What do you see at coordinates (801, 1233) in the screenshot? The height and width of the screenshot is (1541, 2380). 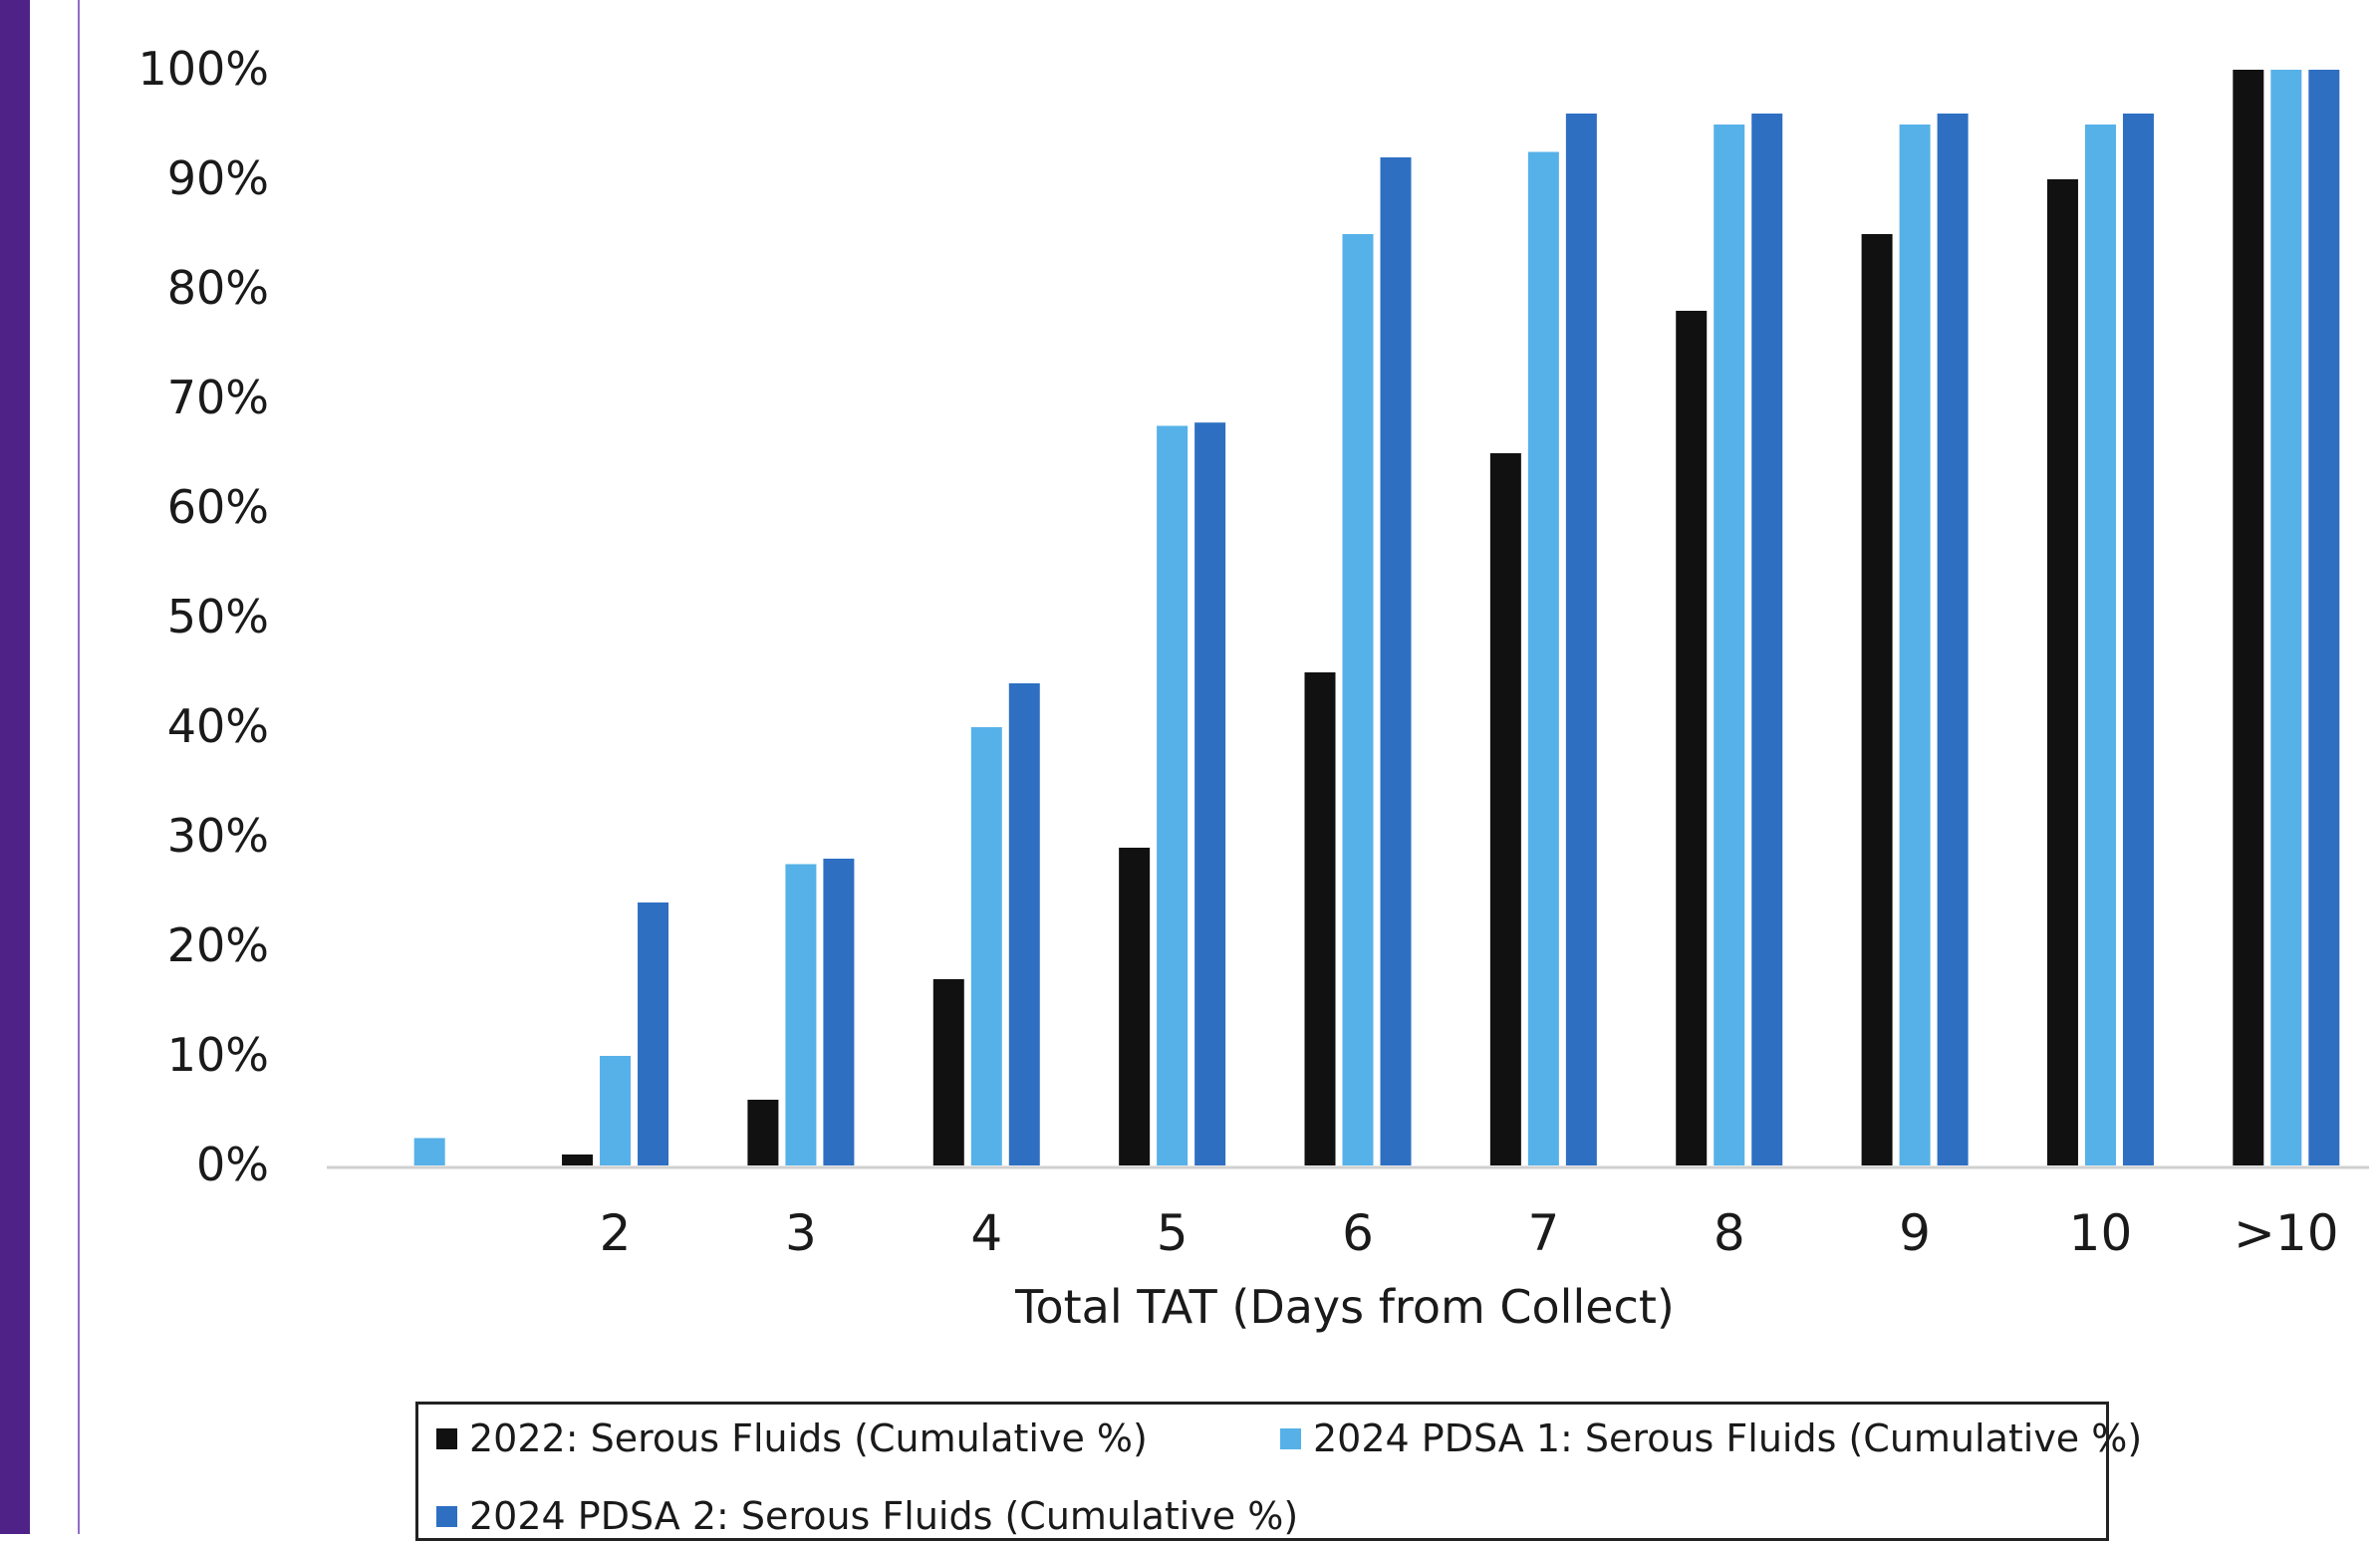 I see `x-tick-label: 3` at bounding box center [801, 1233].